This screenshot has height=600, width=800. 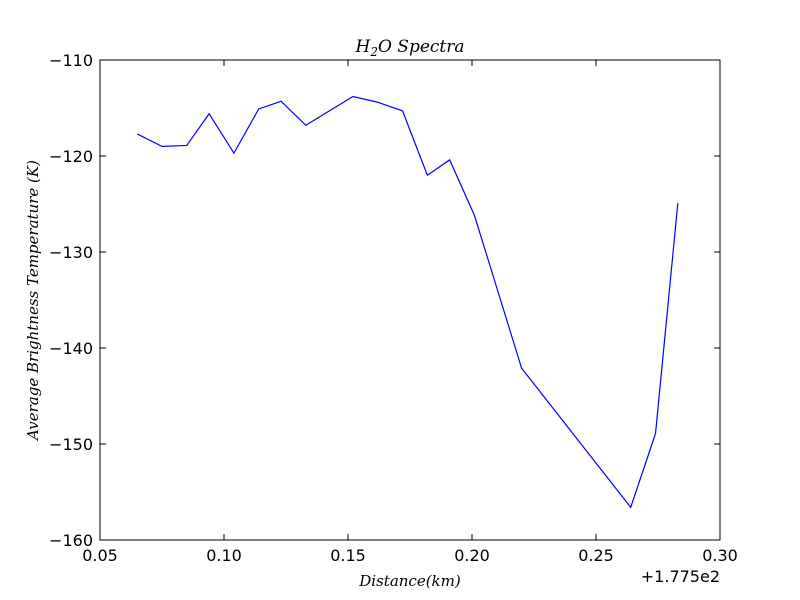 I want to click on y-tick-label: −160, so click(x=71, y=540).